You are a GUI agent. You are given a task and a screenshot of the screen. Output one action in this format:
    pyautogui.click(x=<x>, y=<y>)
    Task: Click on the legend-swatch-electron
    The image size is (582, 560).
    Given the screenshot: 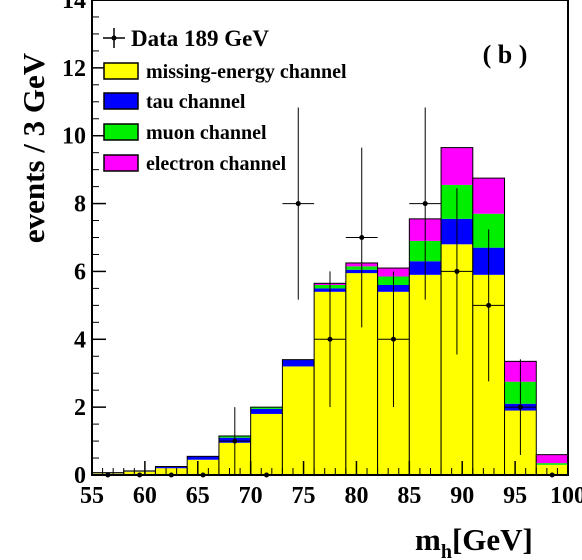 What is the action you would take?
    pyautogui.click(x=121, y=163)
    